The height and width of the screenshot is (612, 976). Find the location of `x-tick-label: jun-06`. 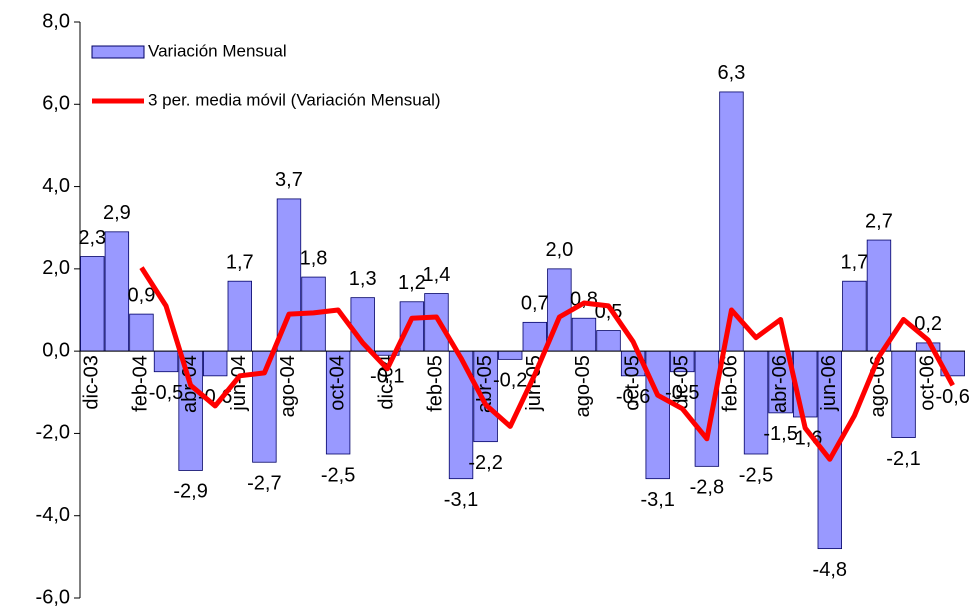

x-tick-label: jun-06 is located at coordinates (829, 383).